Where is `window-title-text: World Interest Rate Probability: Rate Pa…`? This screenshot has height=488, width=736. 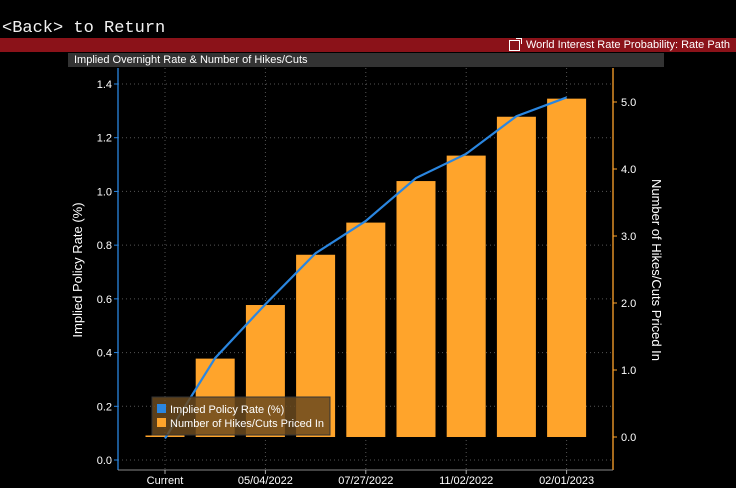
window-title-text: World Interest Rate Probability: Rate Pa… is located at coordinates (627, 45).